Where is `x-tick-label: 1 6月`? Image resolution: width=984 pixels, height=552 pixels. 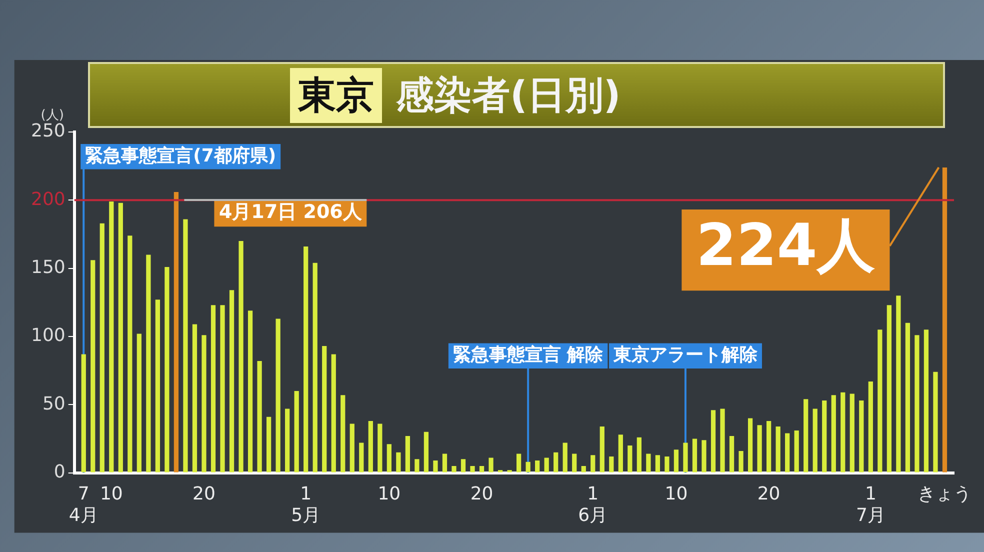 x-tick-label: 1 6月 is located at coordinates (593, 504).